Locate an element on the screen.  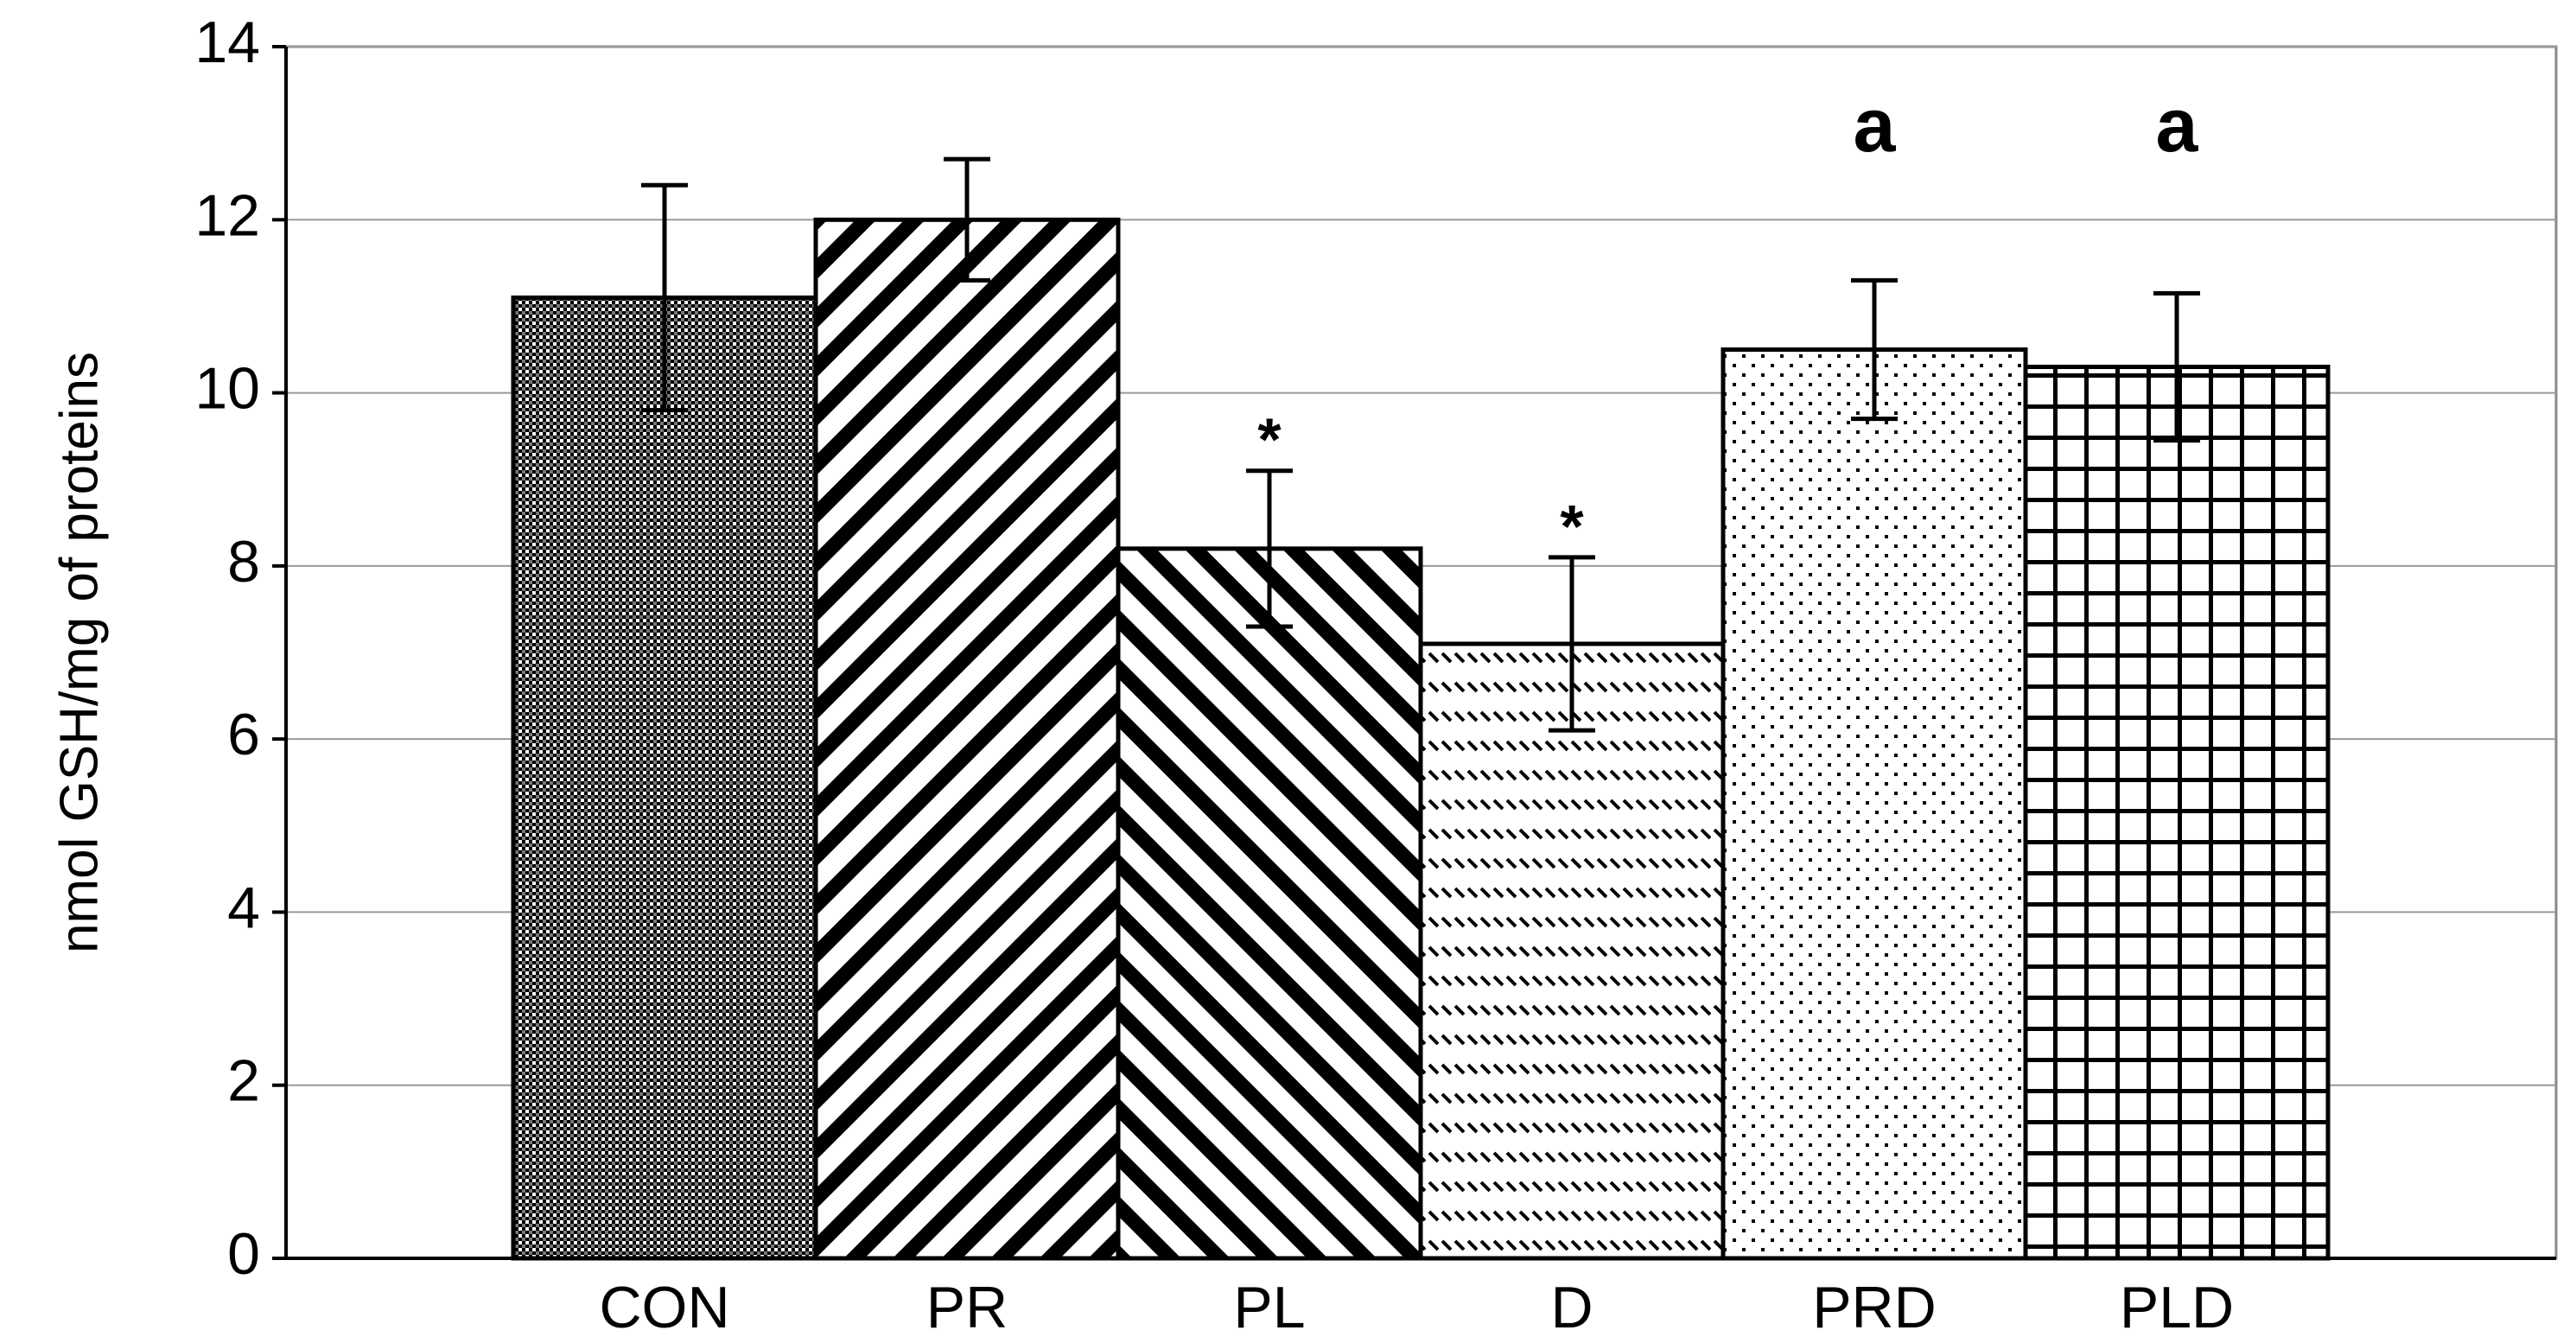
x-tick-label: PLD is located at coordinates (2177, 1307).